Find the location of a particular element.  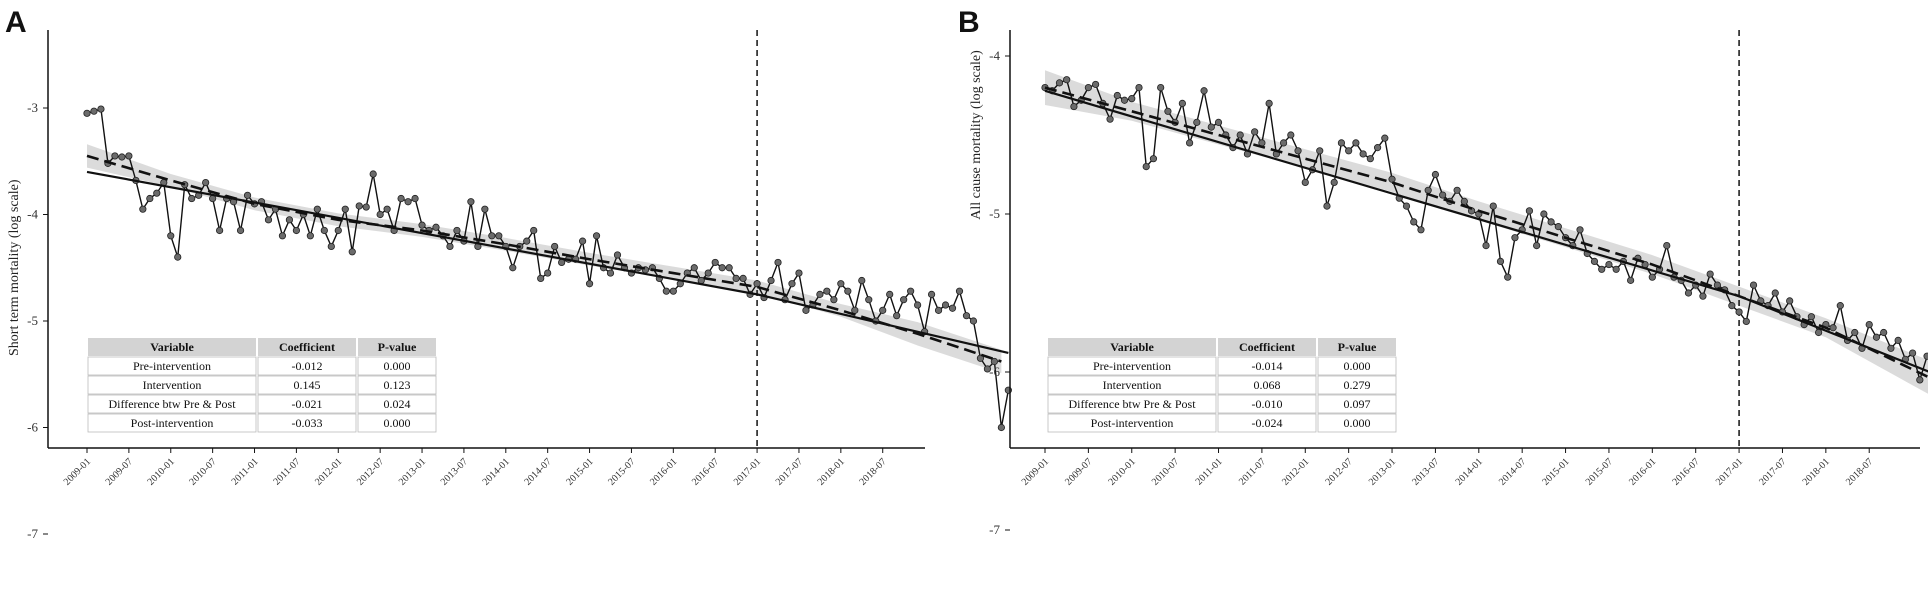

table-cell-value: -0.010 is located at coordinates (1267, 404).